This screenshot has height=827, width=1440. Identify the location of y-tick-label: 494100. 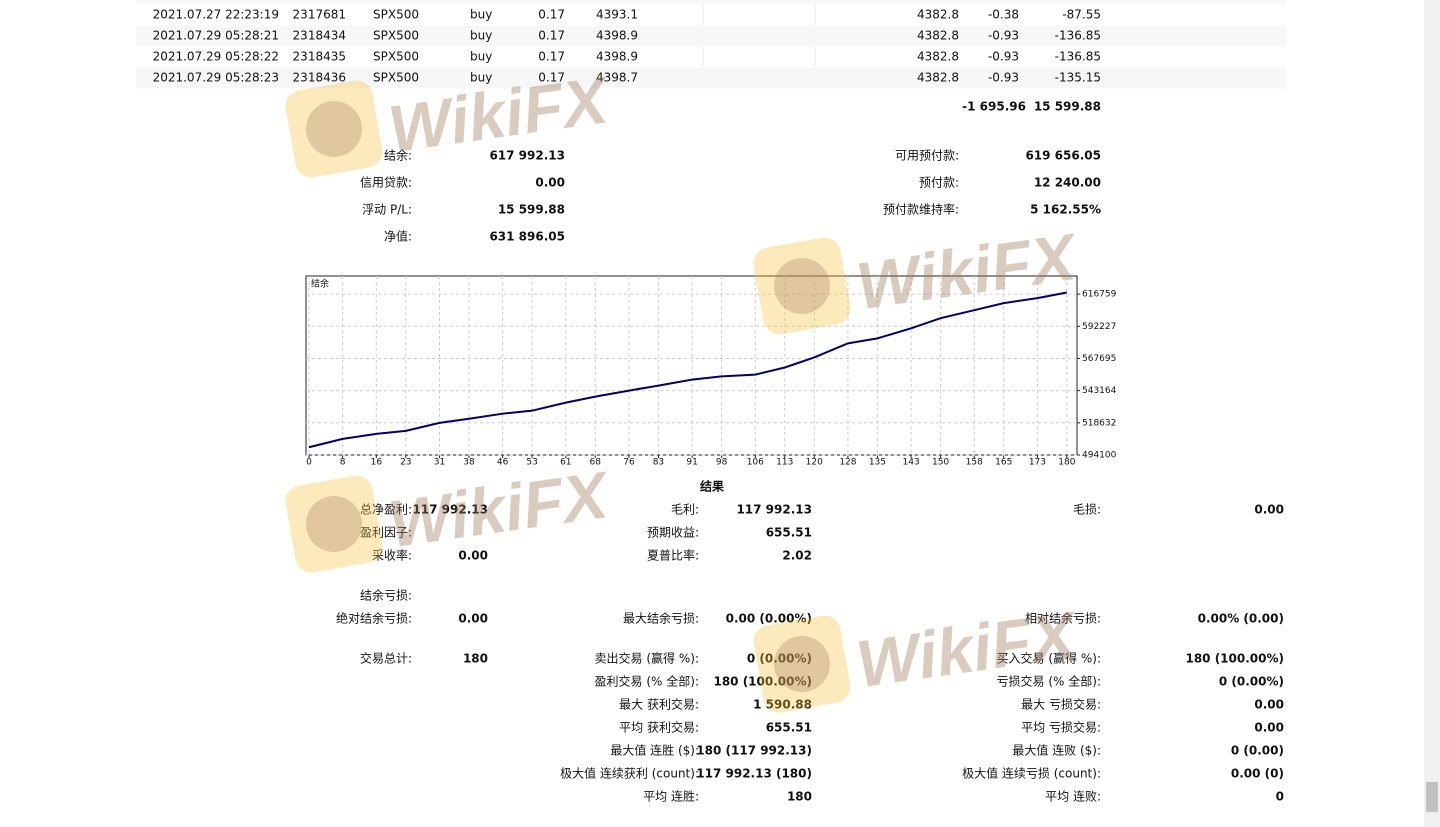
(1099, 456).